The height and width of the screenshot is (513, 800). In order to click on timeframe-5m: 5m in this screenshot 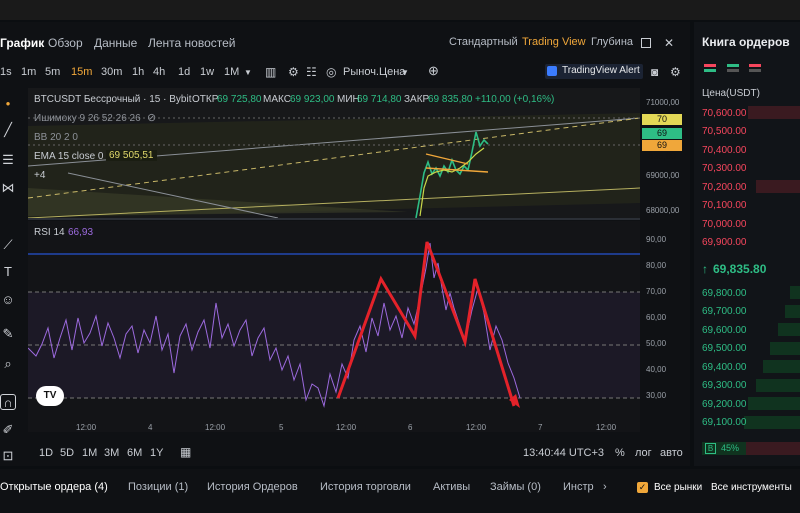, I will do `click(53, 72)`.